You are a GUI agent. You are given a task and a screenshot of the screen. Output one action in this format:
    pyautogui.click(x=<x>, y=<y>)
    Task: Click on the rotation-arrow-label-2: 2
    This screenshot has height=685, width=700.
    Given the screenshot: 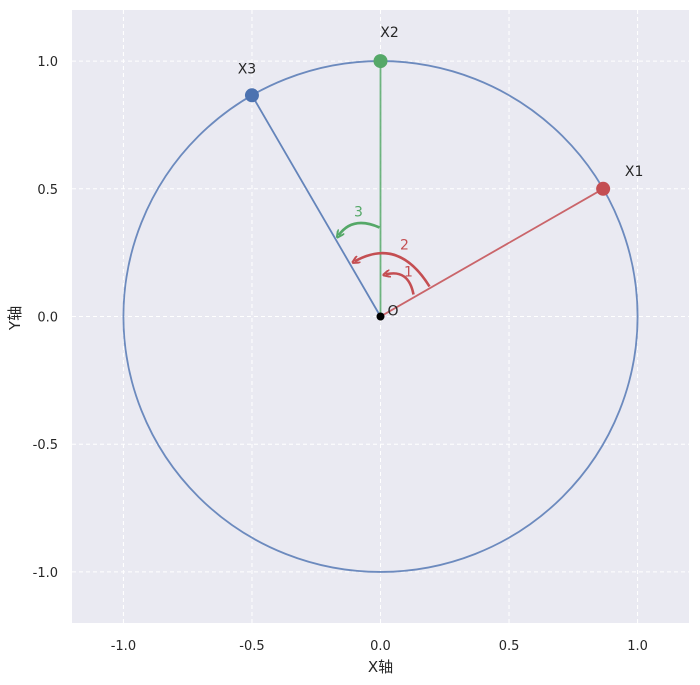 What is the action you would take?
    pyautogui.click(x=404, y=246)
    